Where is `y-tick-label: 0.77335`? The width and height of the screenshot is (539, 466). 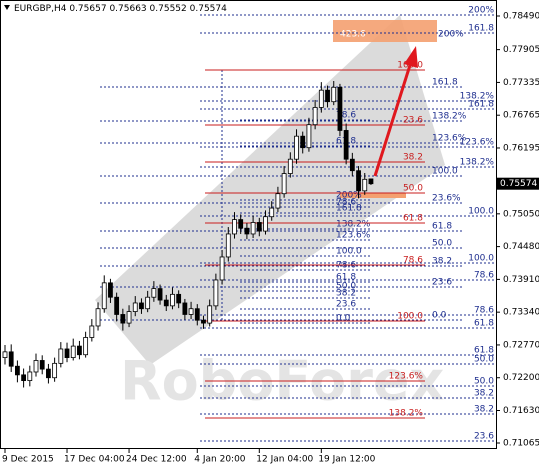
y-tick-label: 0.77335 is located at coordinates (521, 83).